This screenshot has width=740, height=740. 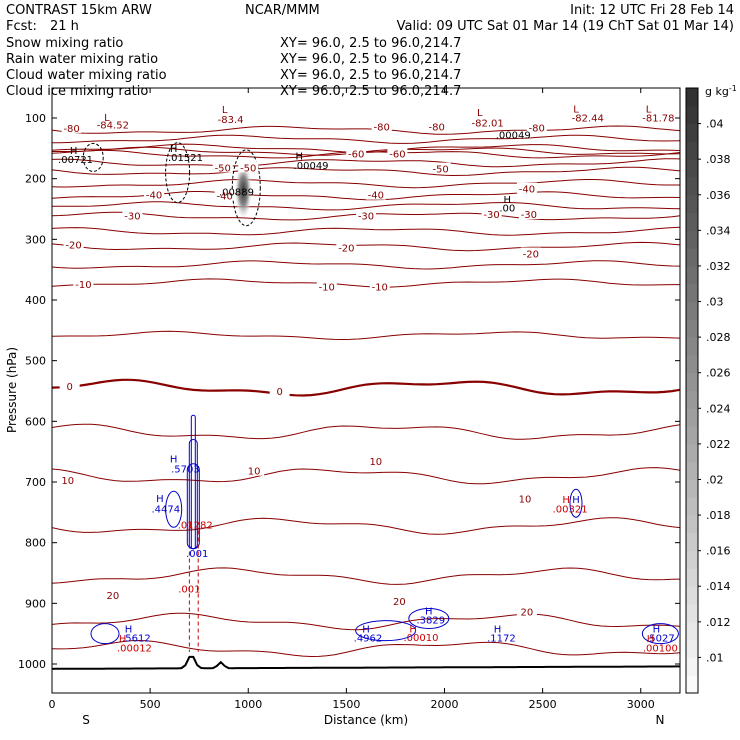 What do you see at coordinates (718, 408) in the screenshot?
I see `colorbar-tick-label: .024` at bounding box center [718, 408].